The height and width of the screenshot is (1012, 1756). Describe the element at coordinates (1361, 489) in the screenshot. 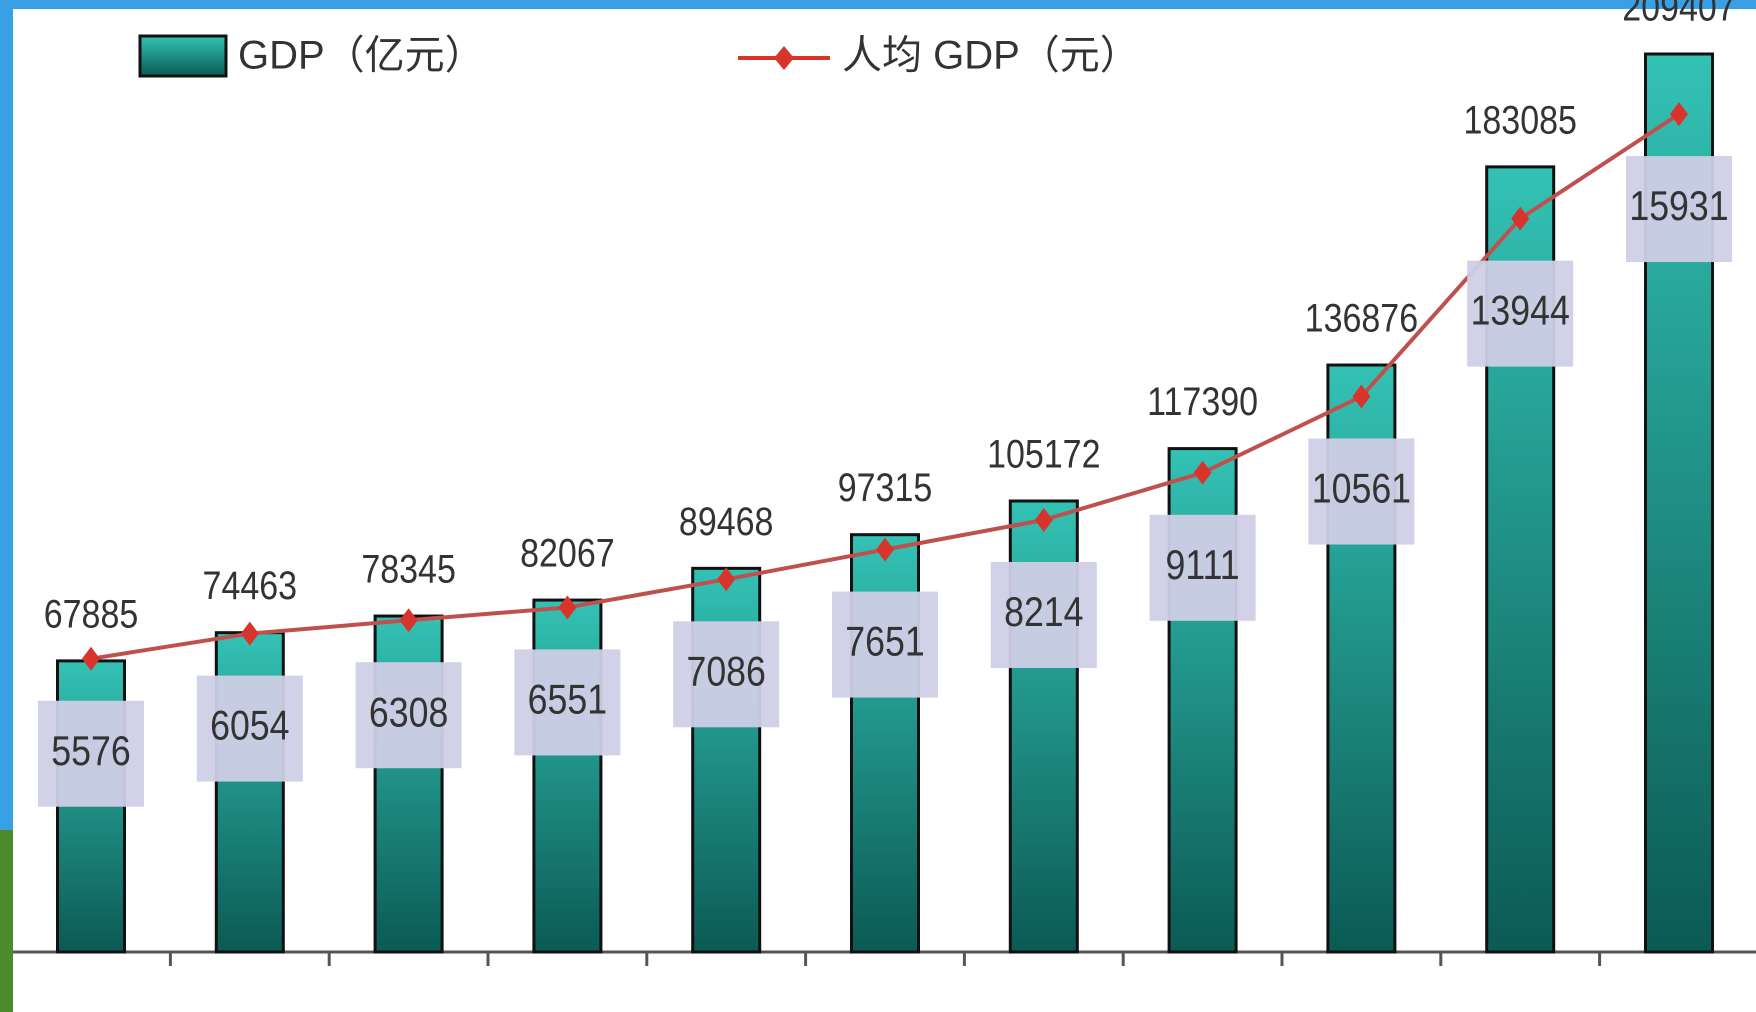

I see `line-value-label: 10561` at that location.